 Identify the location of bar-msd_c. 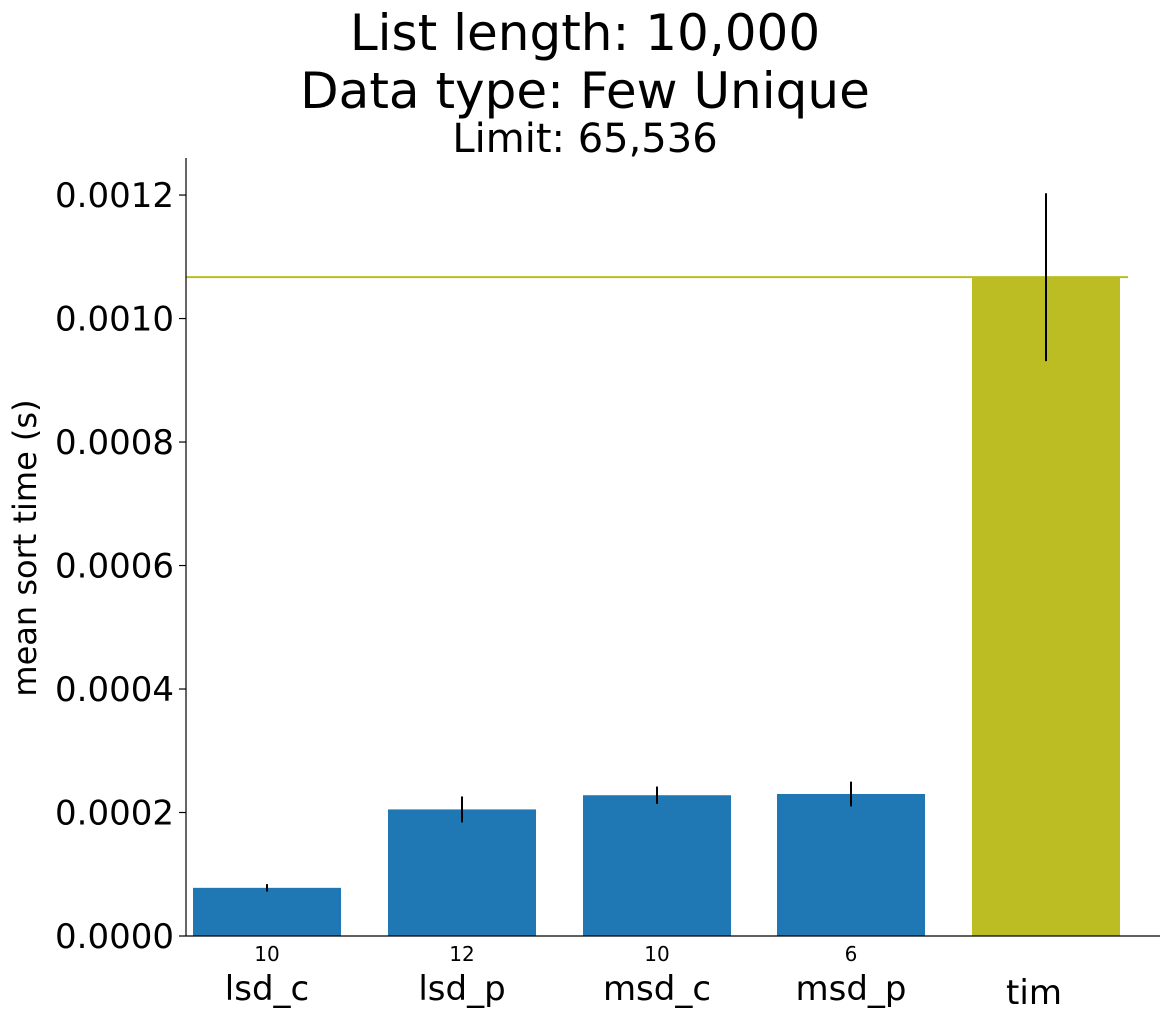
(657, 865).